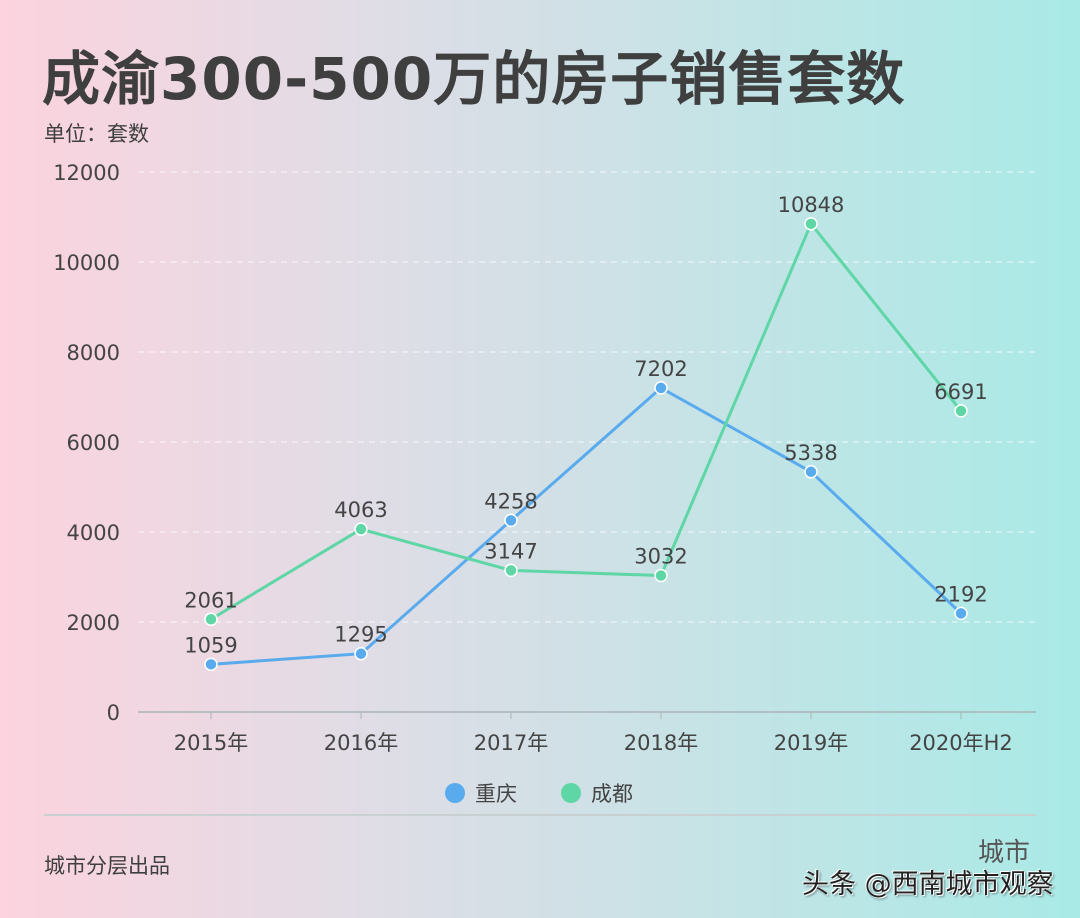  What do you see at coordinates (93, 443) in the screenshot?
I see `y-tick-label: 6000` at bounding box center [93, 443].